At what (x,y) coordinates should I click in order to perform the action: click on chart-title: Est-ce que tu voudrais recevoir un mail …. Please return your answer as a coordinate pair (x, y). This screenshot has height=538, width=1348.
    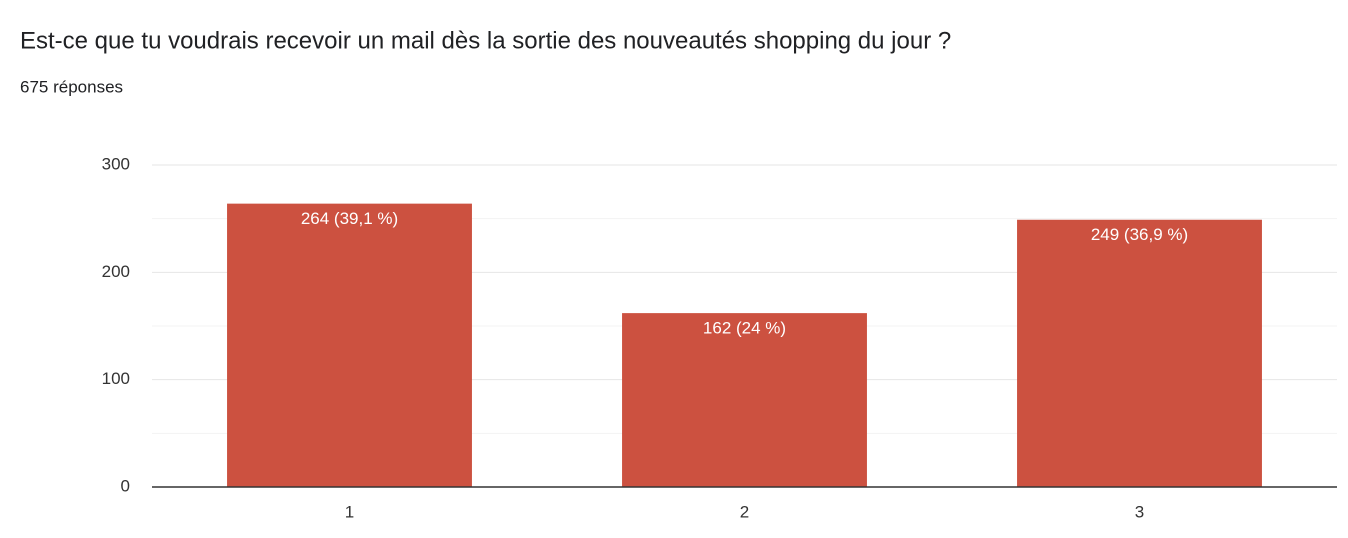
    Looking at the image, I should click on (485, 40).